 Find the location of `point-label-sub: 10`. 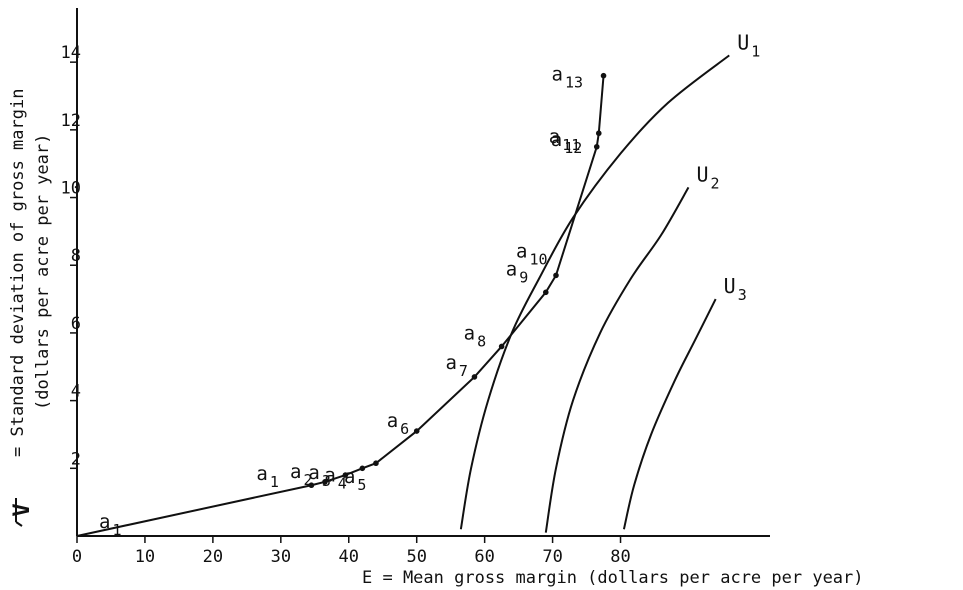

point-label-sub: 10 is located at coordinates (538, 259).